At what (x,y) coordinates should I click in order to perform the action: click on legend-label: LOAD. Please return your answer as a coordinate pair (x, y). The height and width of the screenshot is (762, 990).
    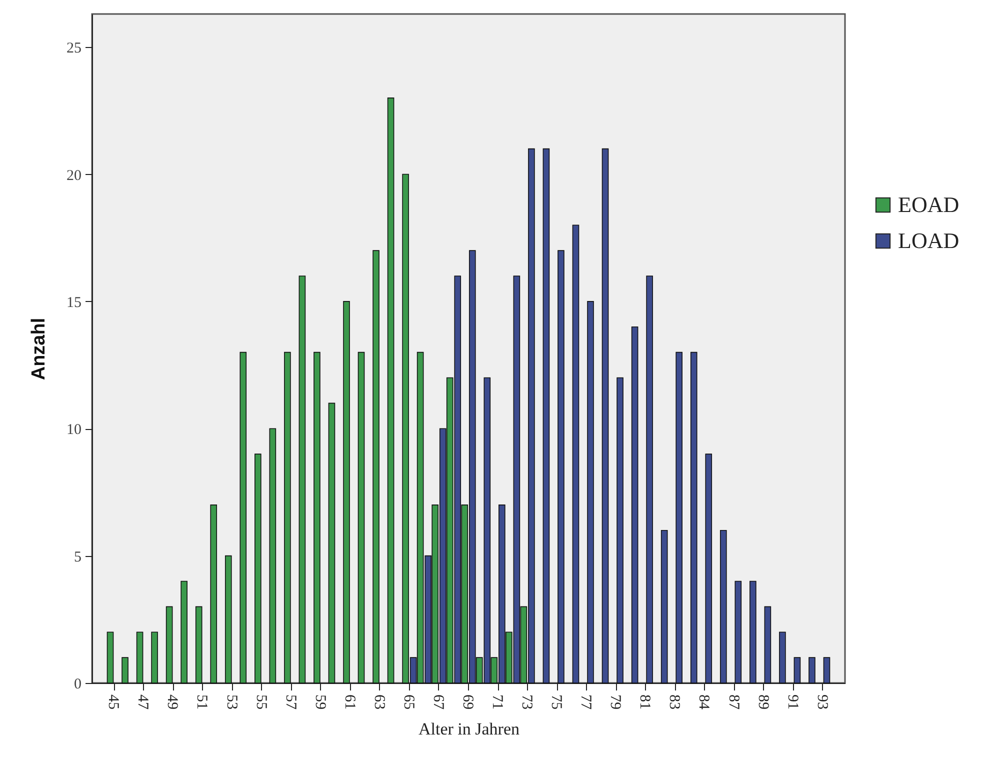
    Looking at the image, I should click on (929, 240).